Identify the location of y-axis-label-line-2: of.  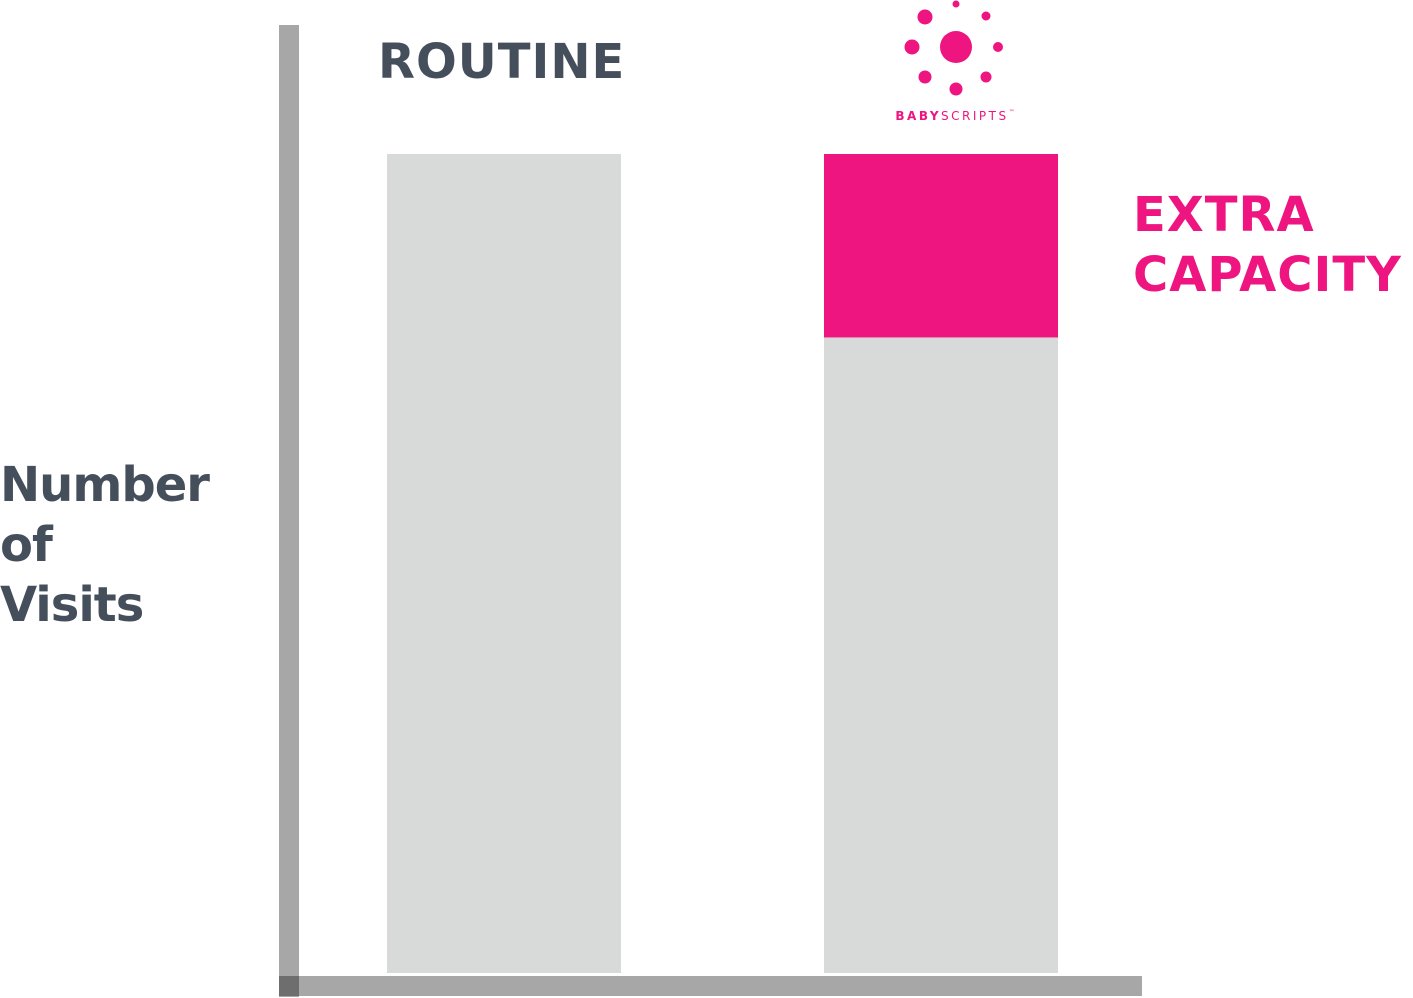
(26, 545).